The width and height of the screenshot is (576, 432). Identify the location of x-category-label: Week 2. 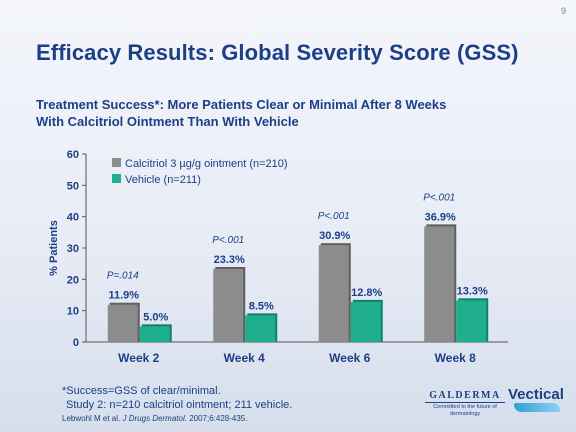
(138, 358).